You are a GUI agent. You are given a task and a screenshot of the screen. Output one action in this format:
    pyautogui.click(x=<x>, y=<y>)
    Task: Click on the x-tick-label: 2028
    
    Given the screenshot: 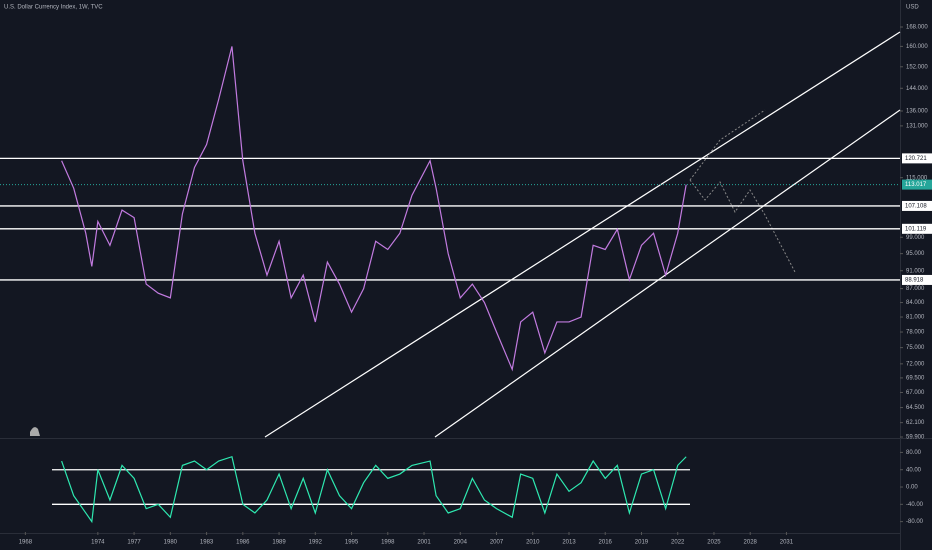 What is the action you would take?
    pyautogui.click(x=751, y=543)
    